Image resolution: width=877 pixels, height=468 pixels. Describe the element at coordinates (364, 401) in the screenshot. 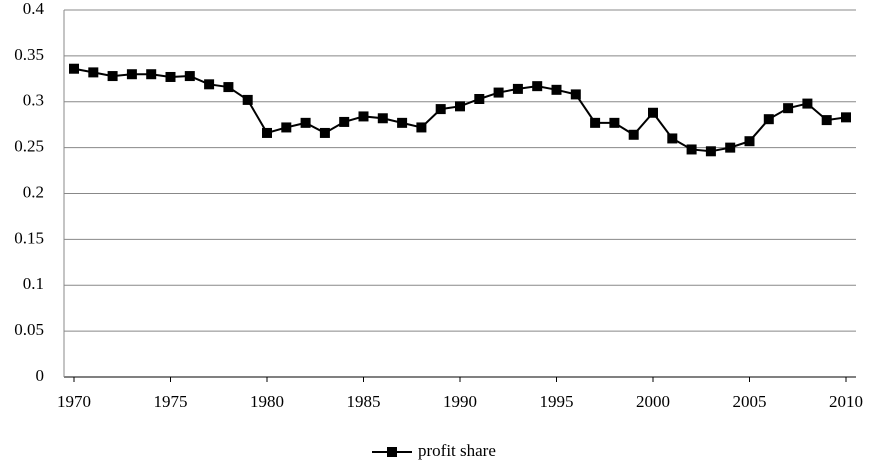

I see `x-tick-label: 1985` at that location.